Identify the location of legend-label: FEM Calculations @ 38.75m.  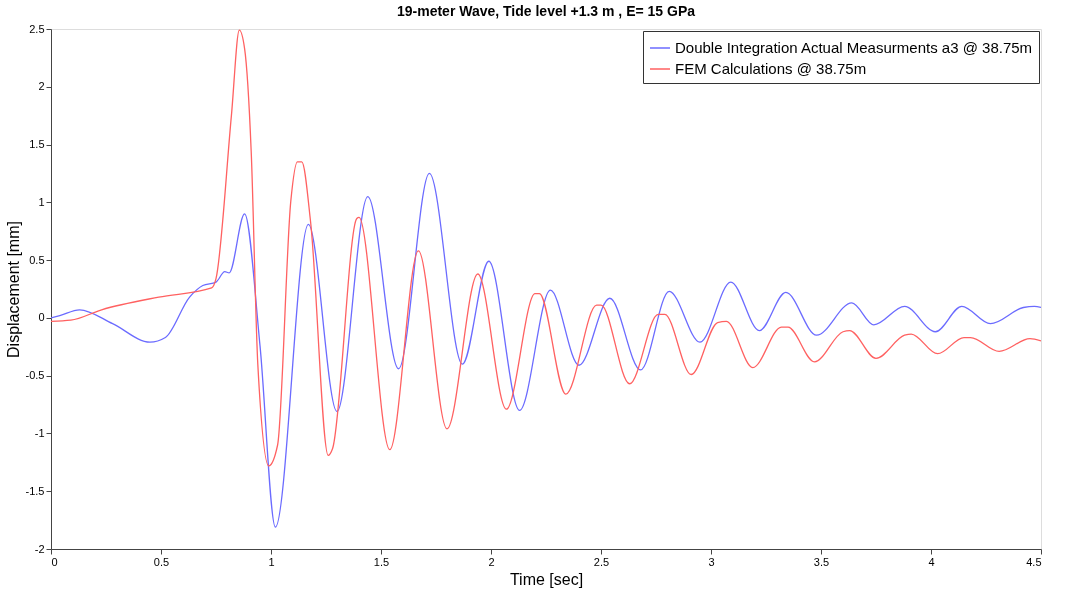
(771, 68).